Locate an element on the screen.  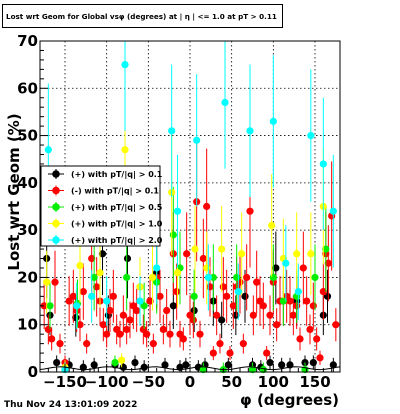
y-tick-label: 50 is located at coordinates (27, 136).